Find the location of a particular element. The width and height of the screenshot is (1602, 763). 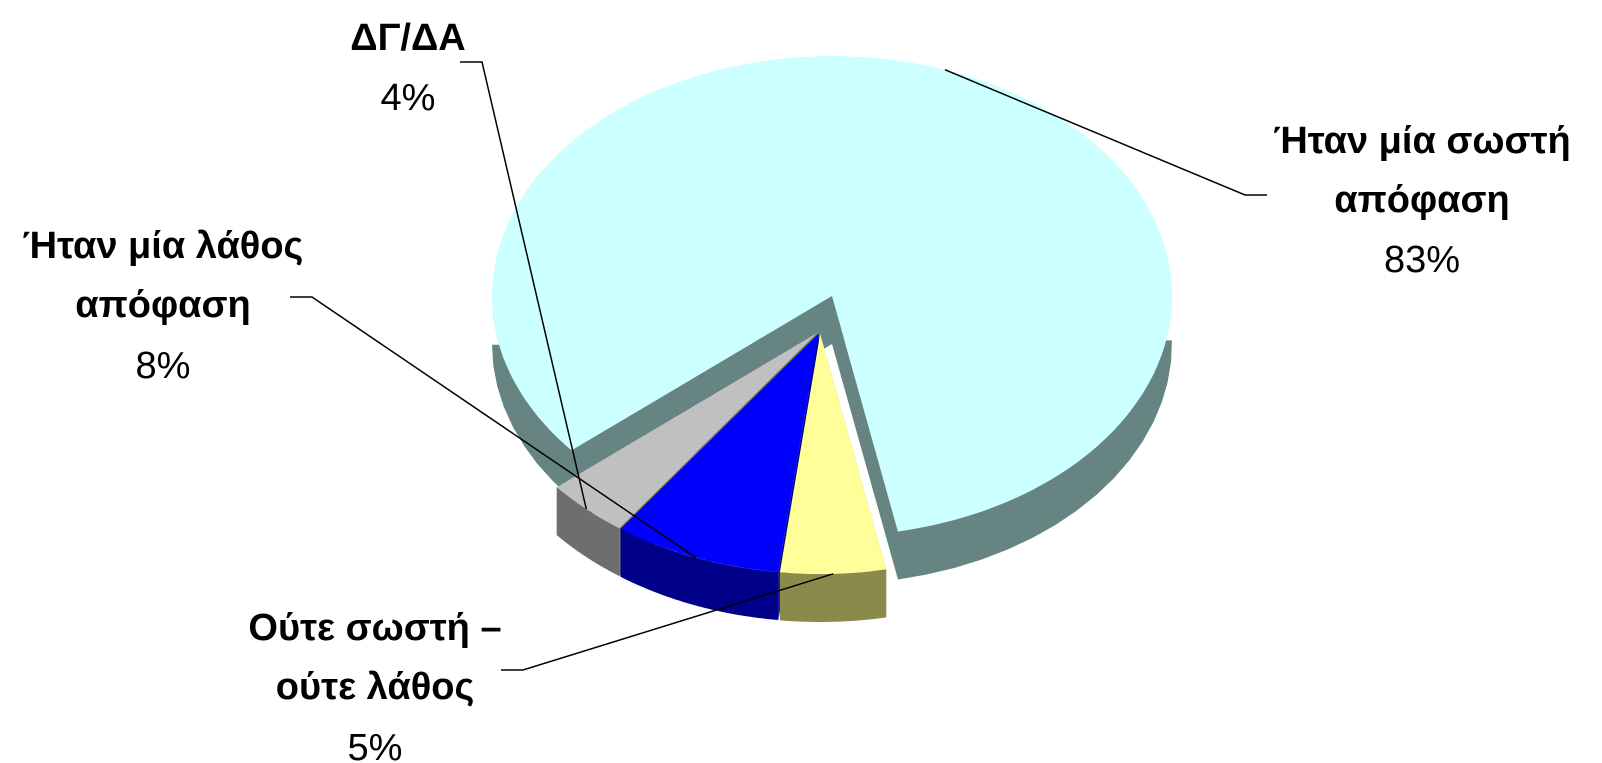

leader-line-wrong is located at coordinates (493, 427).